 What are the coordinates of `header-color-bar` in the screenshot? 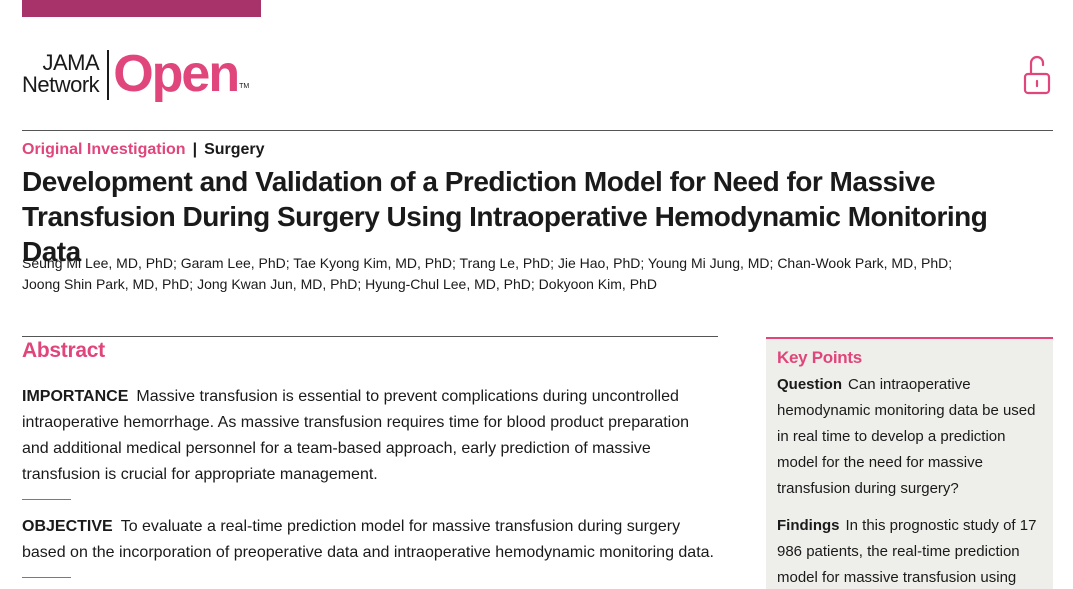 It's located at (141, 8).